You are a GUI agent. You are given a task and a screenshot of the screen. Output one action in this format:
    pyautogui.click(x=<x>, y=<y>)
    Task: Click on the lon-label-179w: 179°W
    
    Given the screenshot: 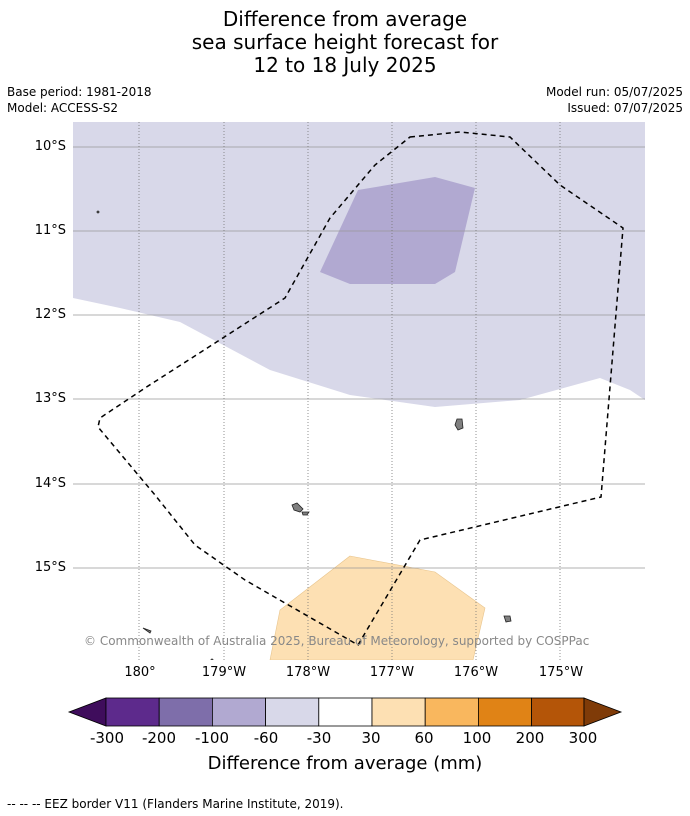 What is the action you would take?
    pyautogui.click(x=224, y=672)
    